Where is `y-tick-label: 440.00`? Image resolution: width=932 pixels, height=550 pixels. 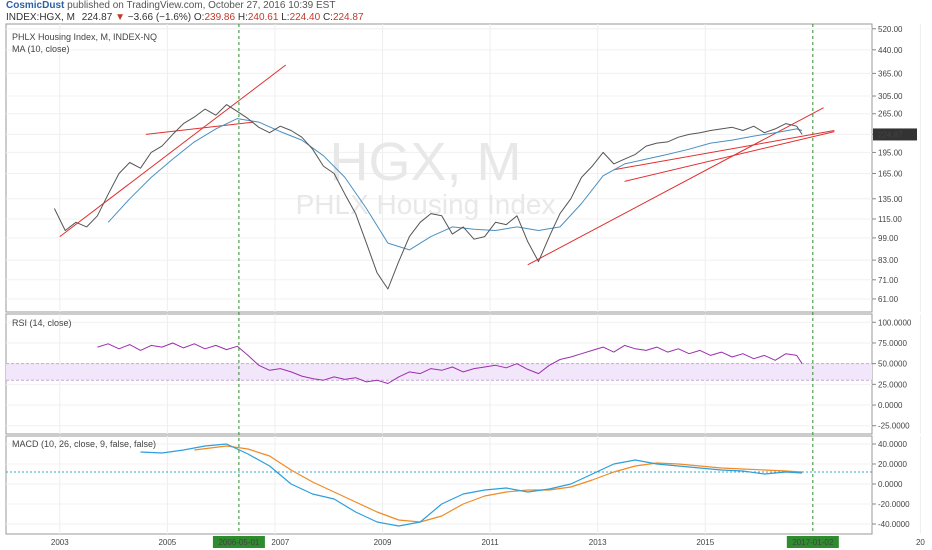 y-tick-label: 440.00 is located at coordinates (890, 50).